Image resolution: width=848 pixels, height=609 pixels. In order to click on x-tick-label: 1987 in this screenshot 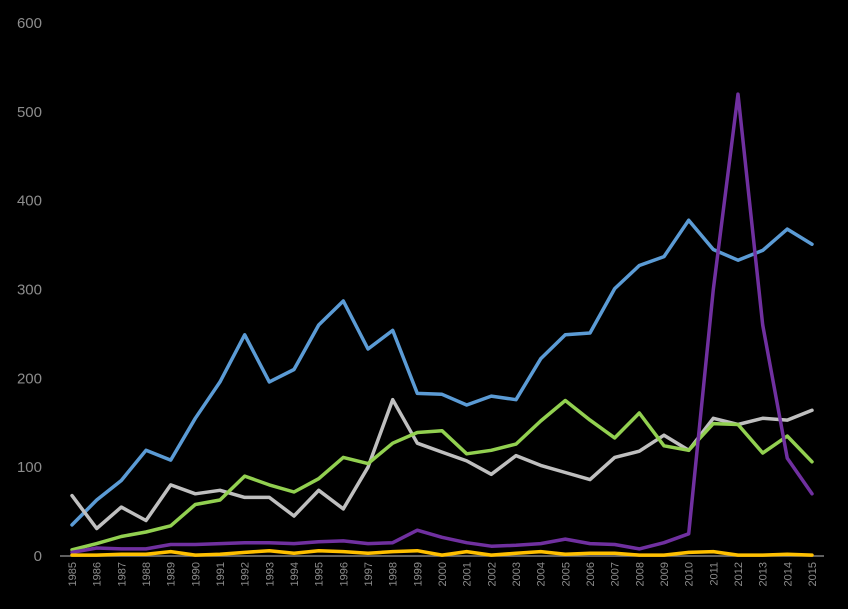, I will do `click(122, 574)`.